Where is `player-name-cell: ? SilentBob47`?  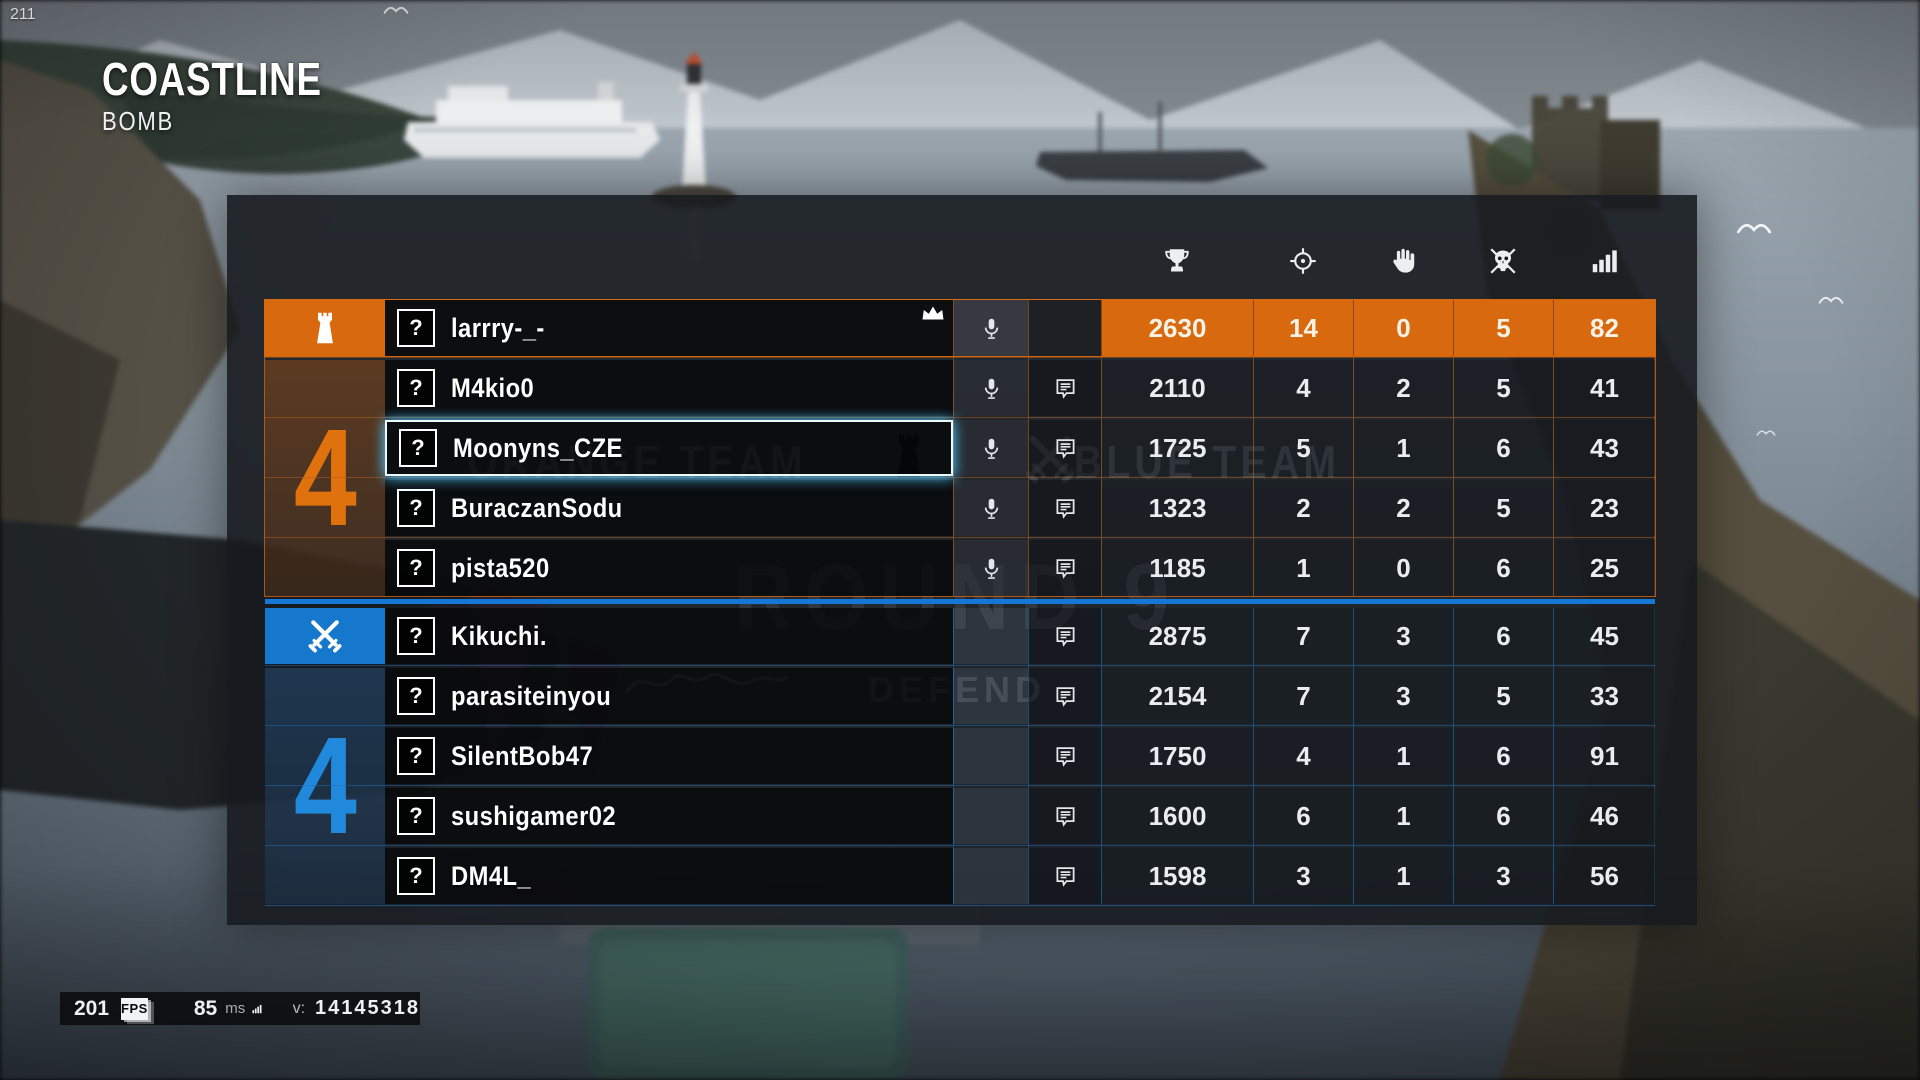 player-name-cell: ? SilentBob47 is located at coordinates (669, 756).